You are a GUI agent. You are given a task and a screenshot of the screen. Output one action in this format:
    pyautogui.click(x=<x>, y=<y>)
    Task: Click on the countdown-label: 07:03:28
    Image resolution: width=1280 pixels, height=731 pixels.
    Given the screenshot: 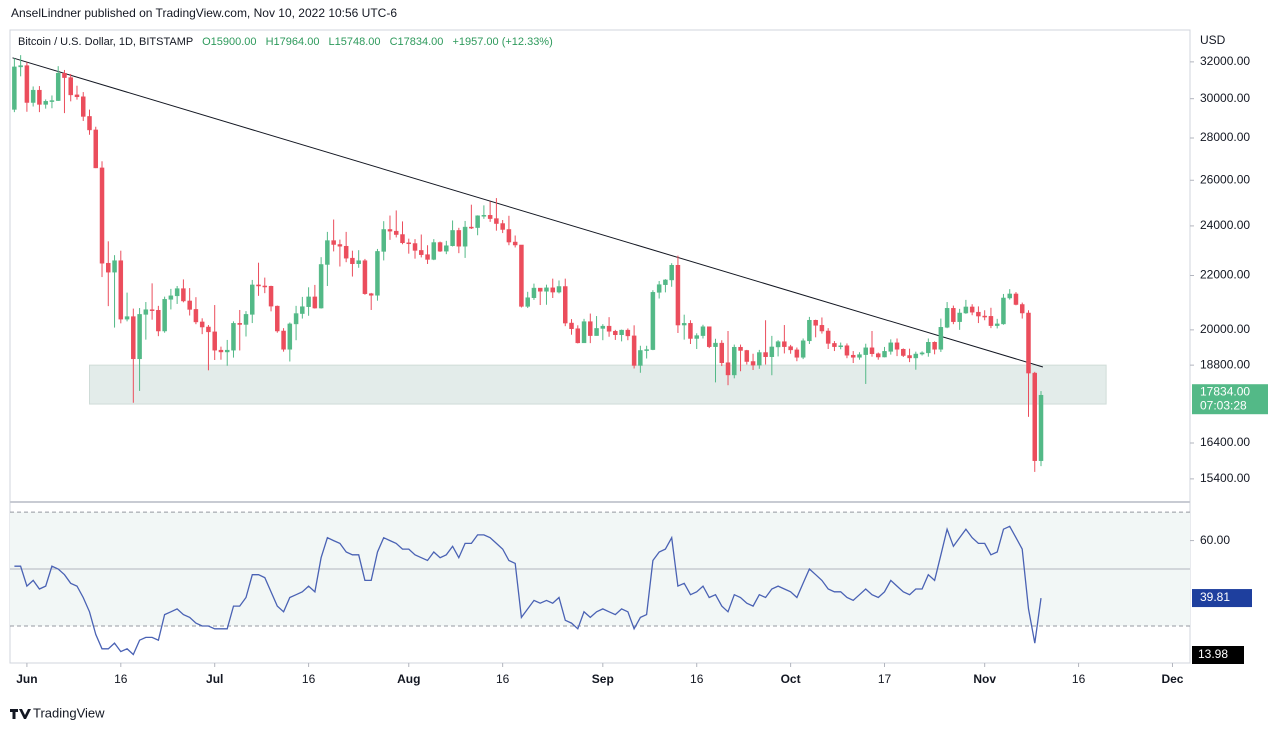 What is the action you would take?
    pyautogui.click(x=1223, y=405)
    